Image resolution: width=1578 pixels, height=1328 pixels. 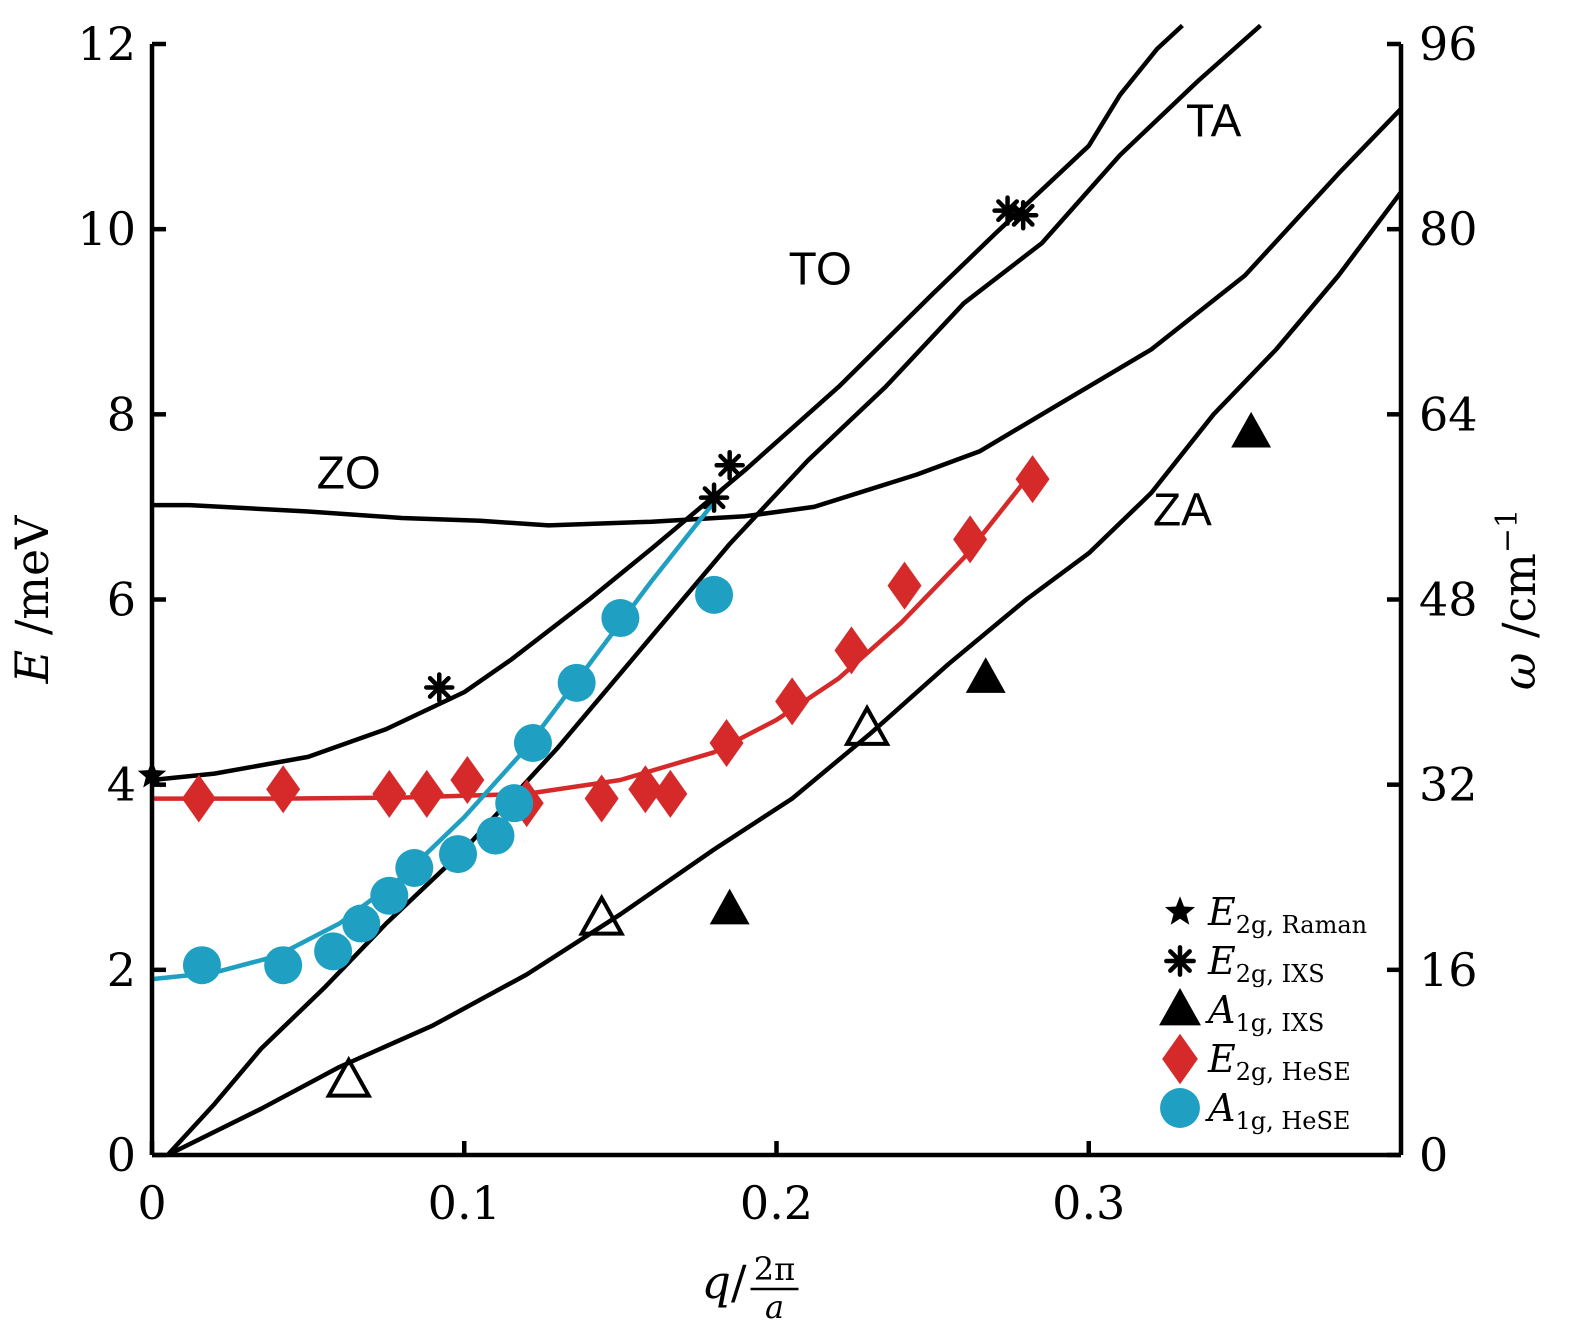 What do you see at coordinates (1180, 1108) in the screenshot?
I see `legend-circle-marker` at bounding box center [1180, 1108].